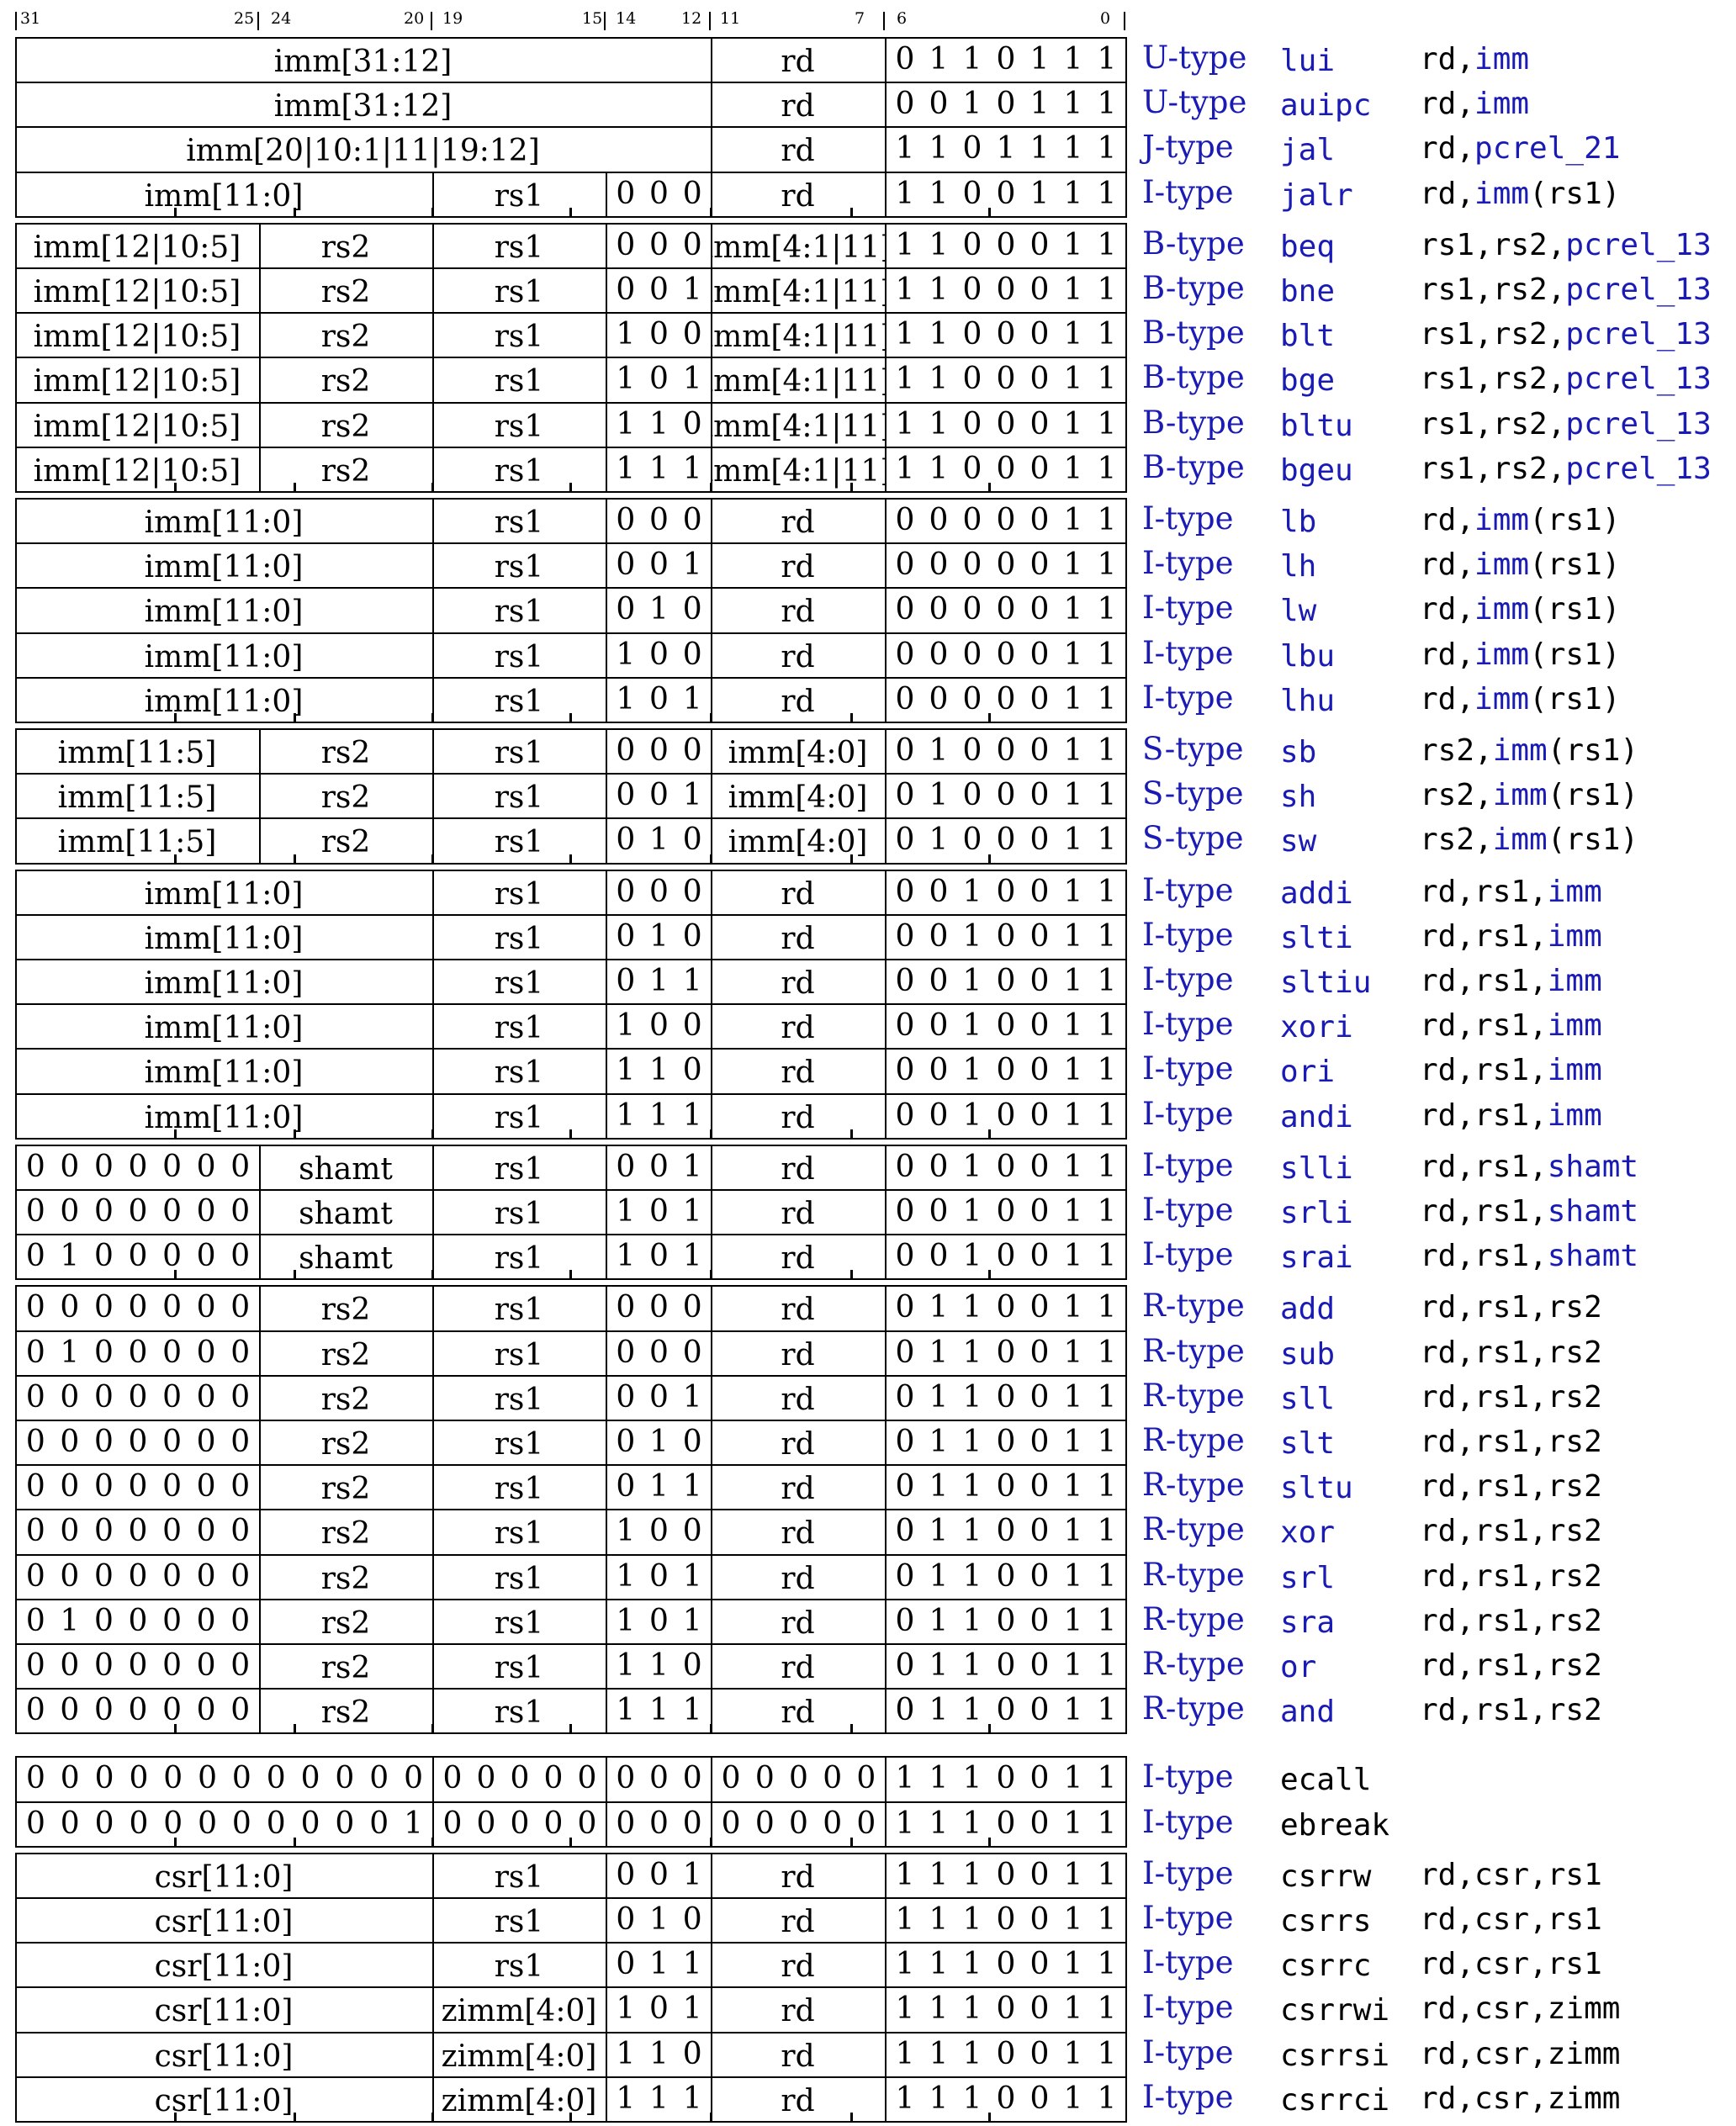 This screenshot has width=1736, height=2126. What do you see at coordinates (224, 612) in the screenshot?
I see `field-imm12: imm[11:0]` at bounding box center [224, 612].